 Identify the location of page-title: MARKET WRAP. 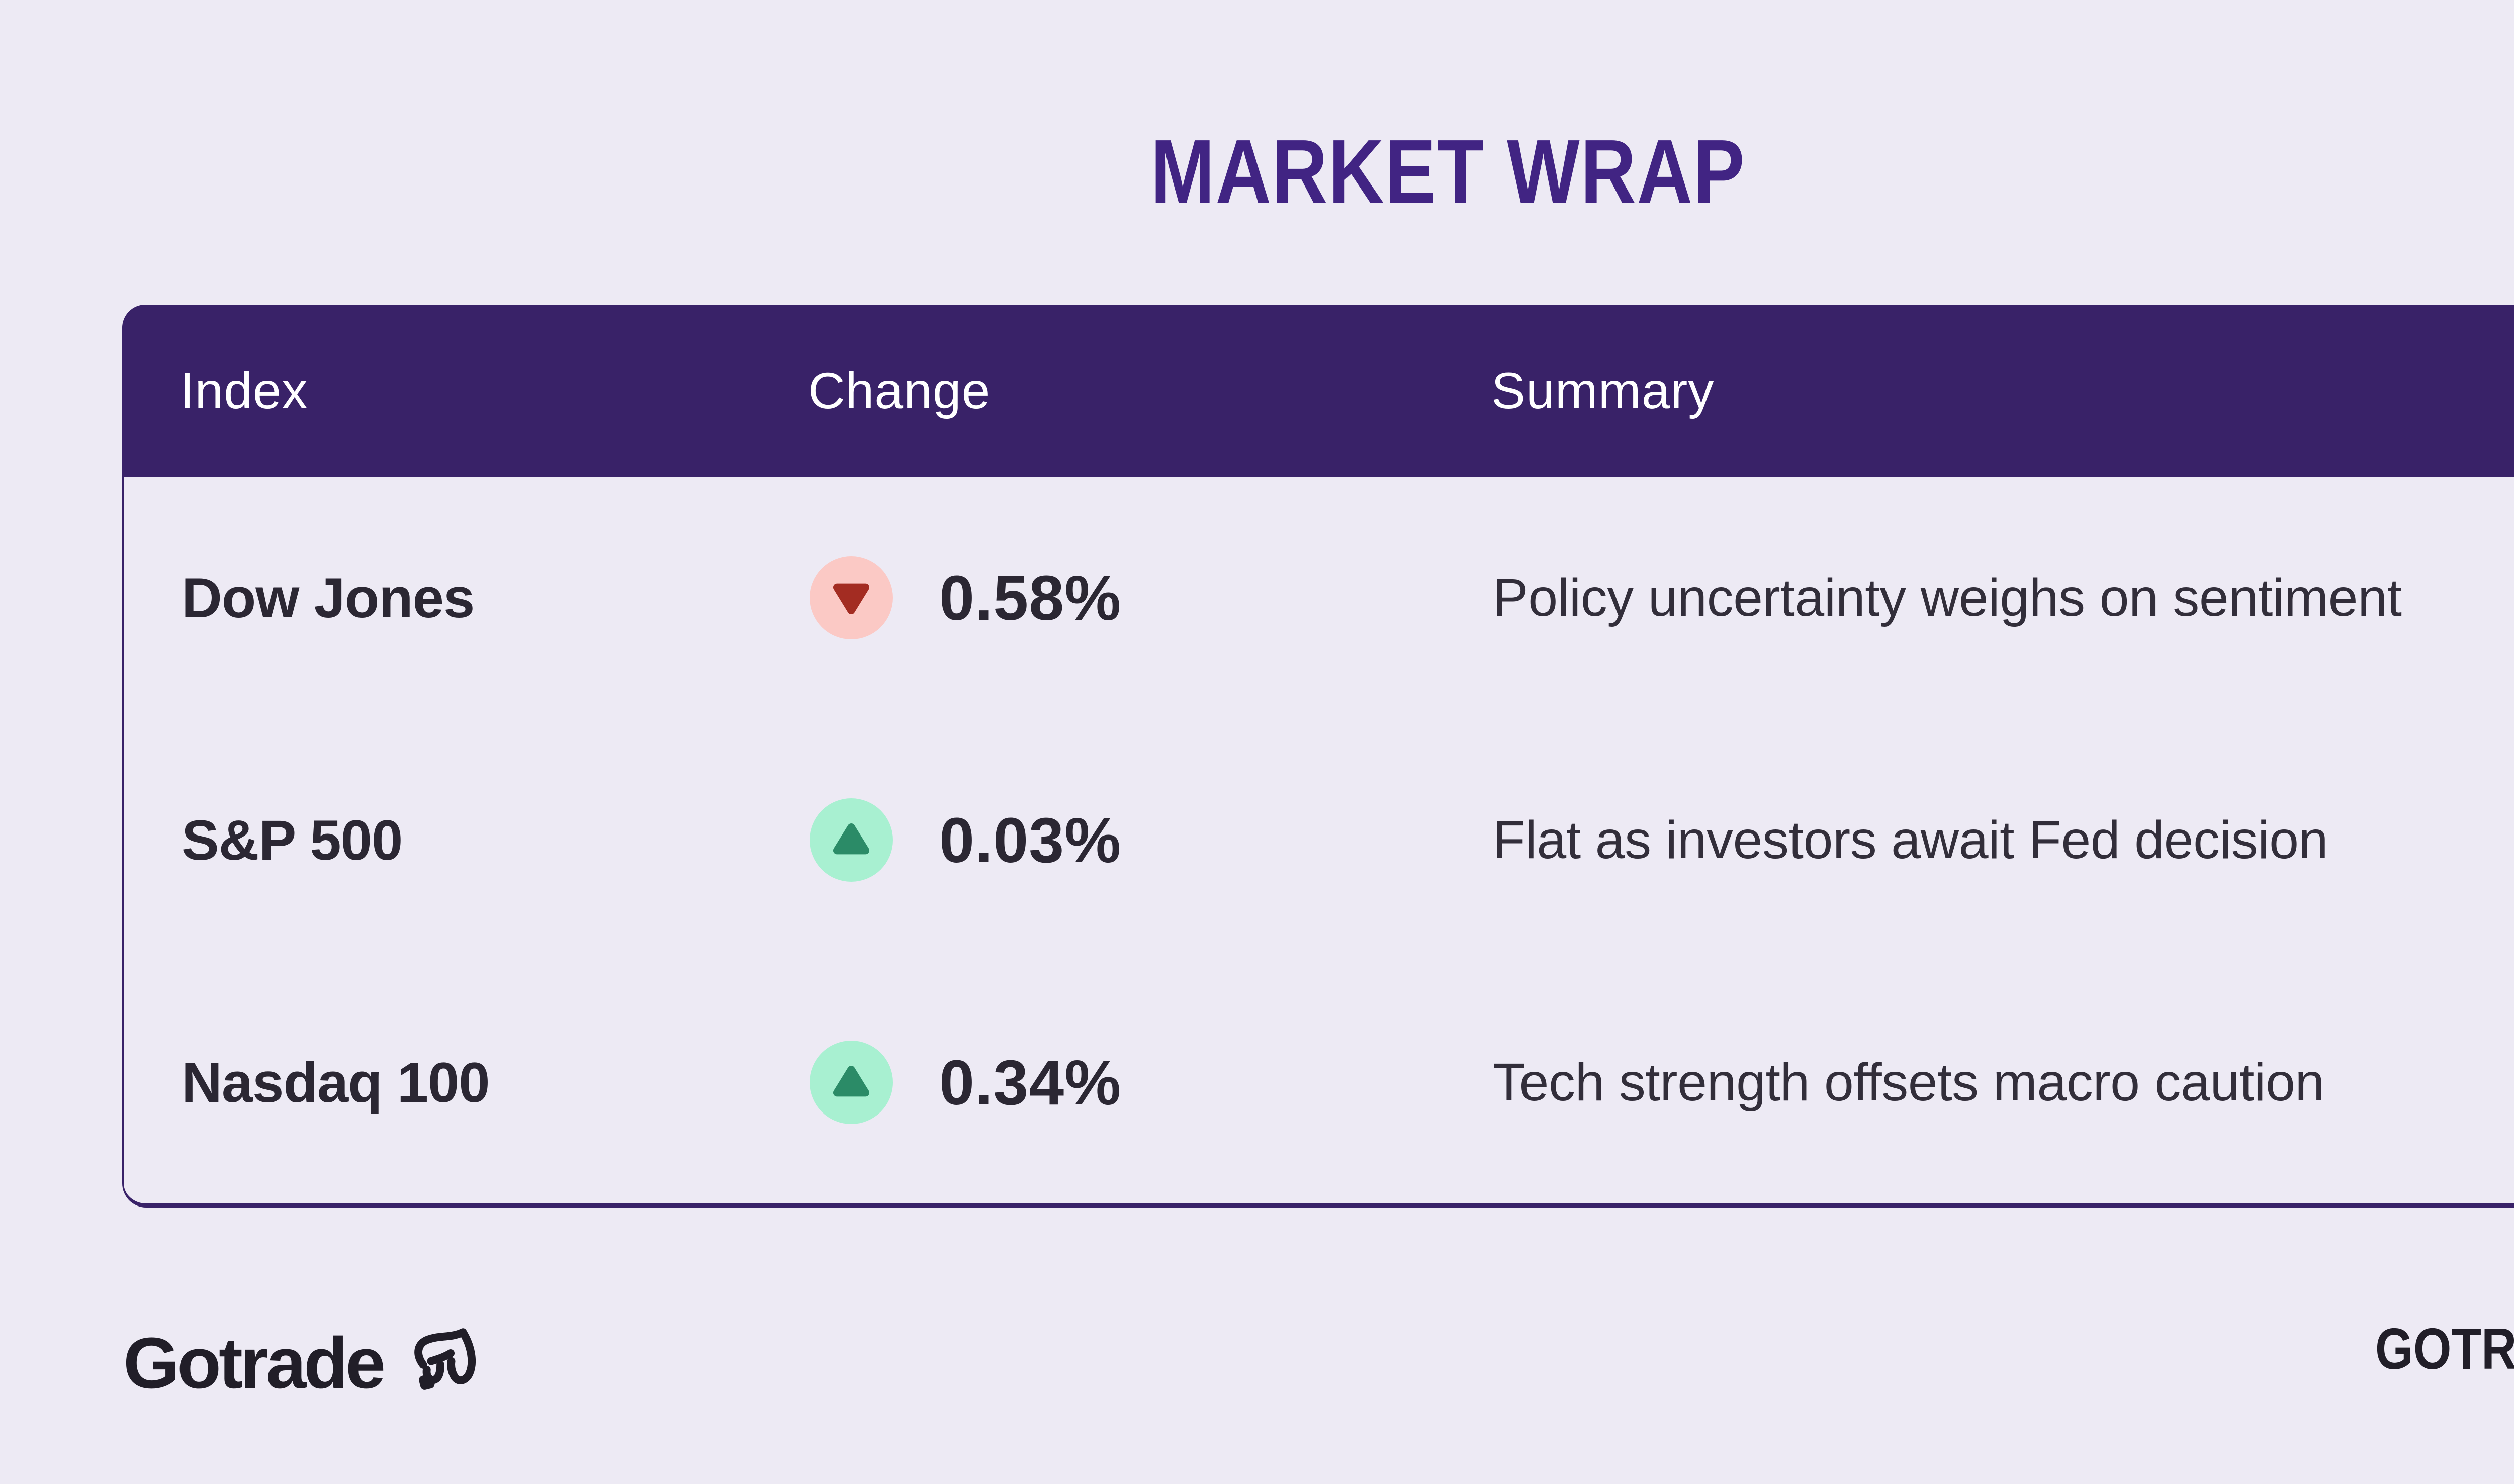
(1448, 171).